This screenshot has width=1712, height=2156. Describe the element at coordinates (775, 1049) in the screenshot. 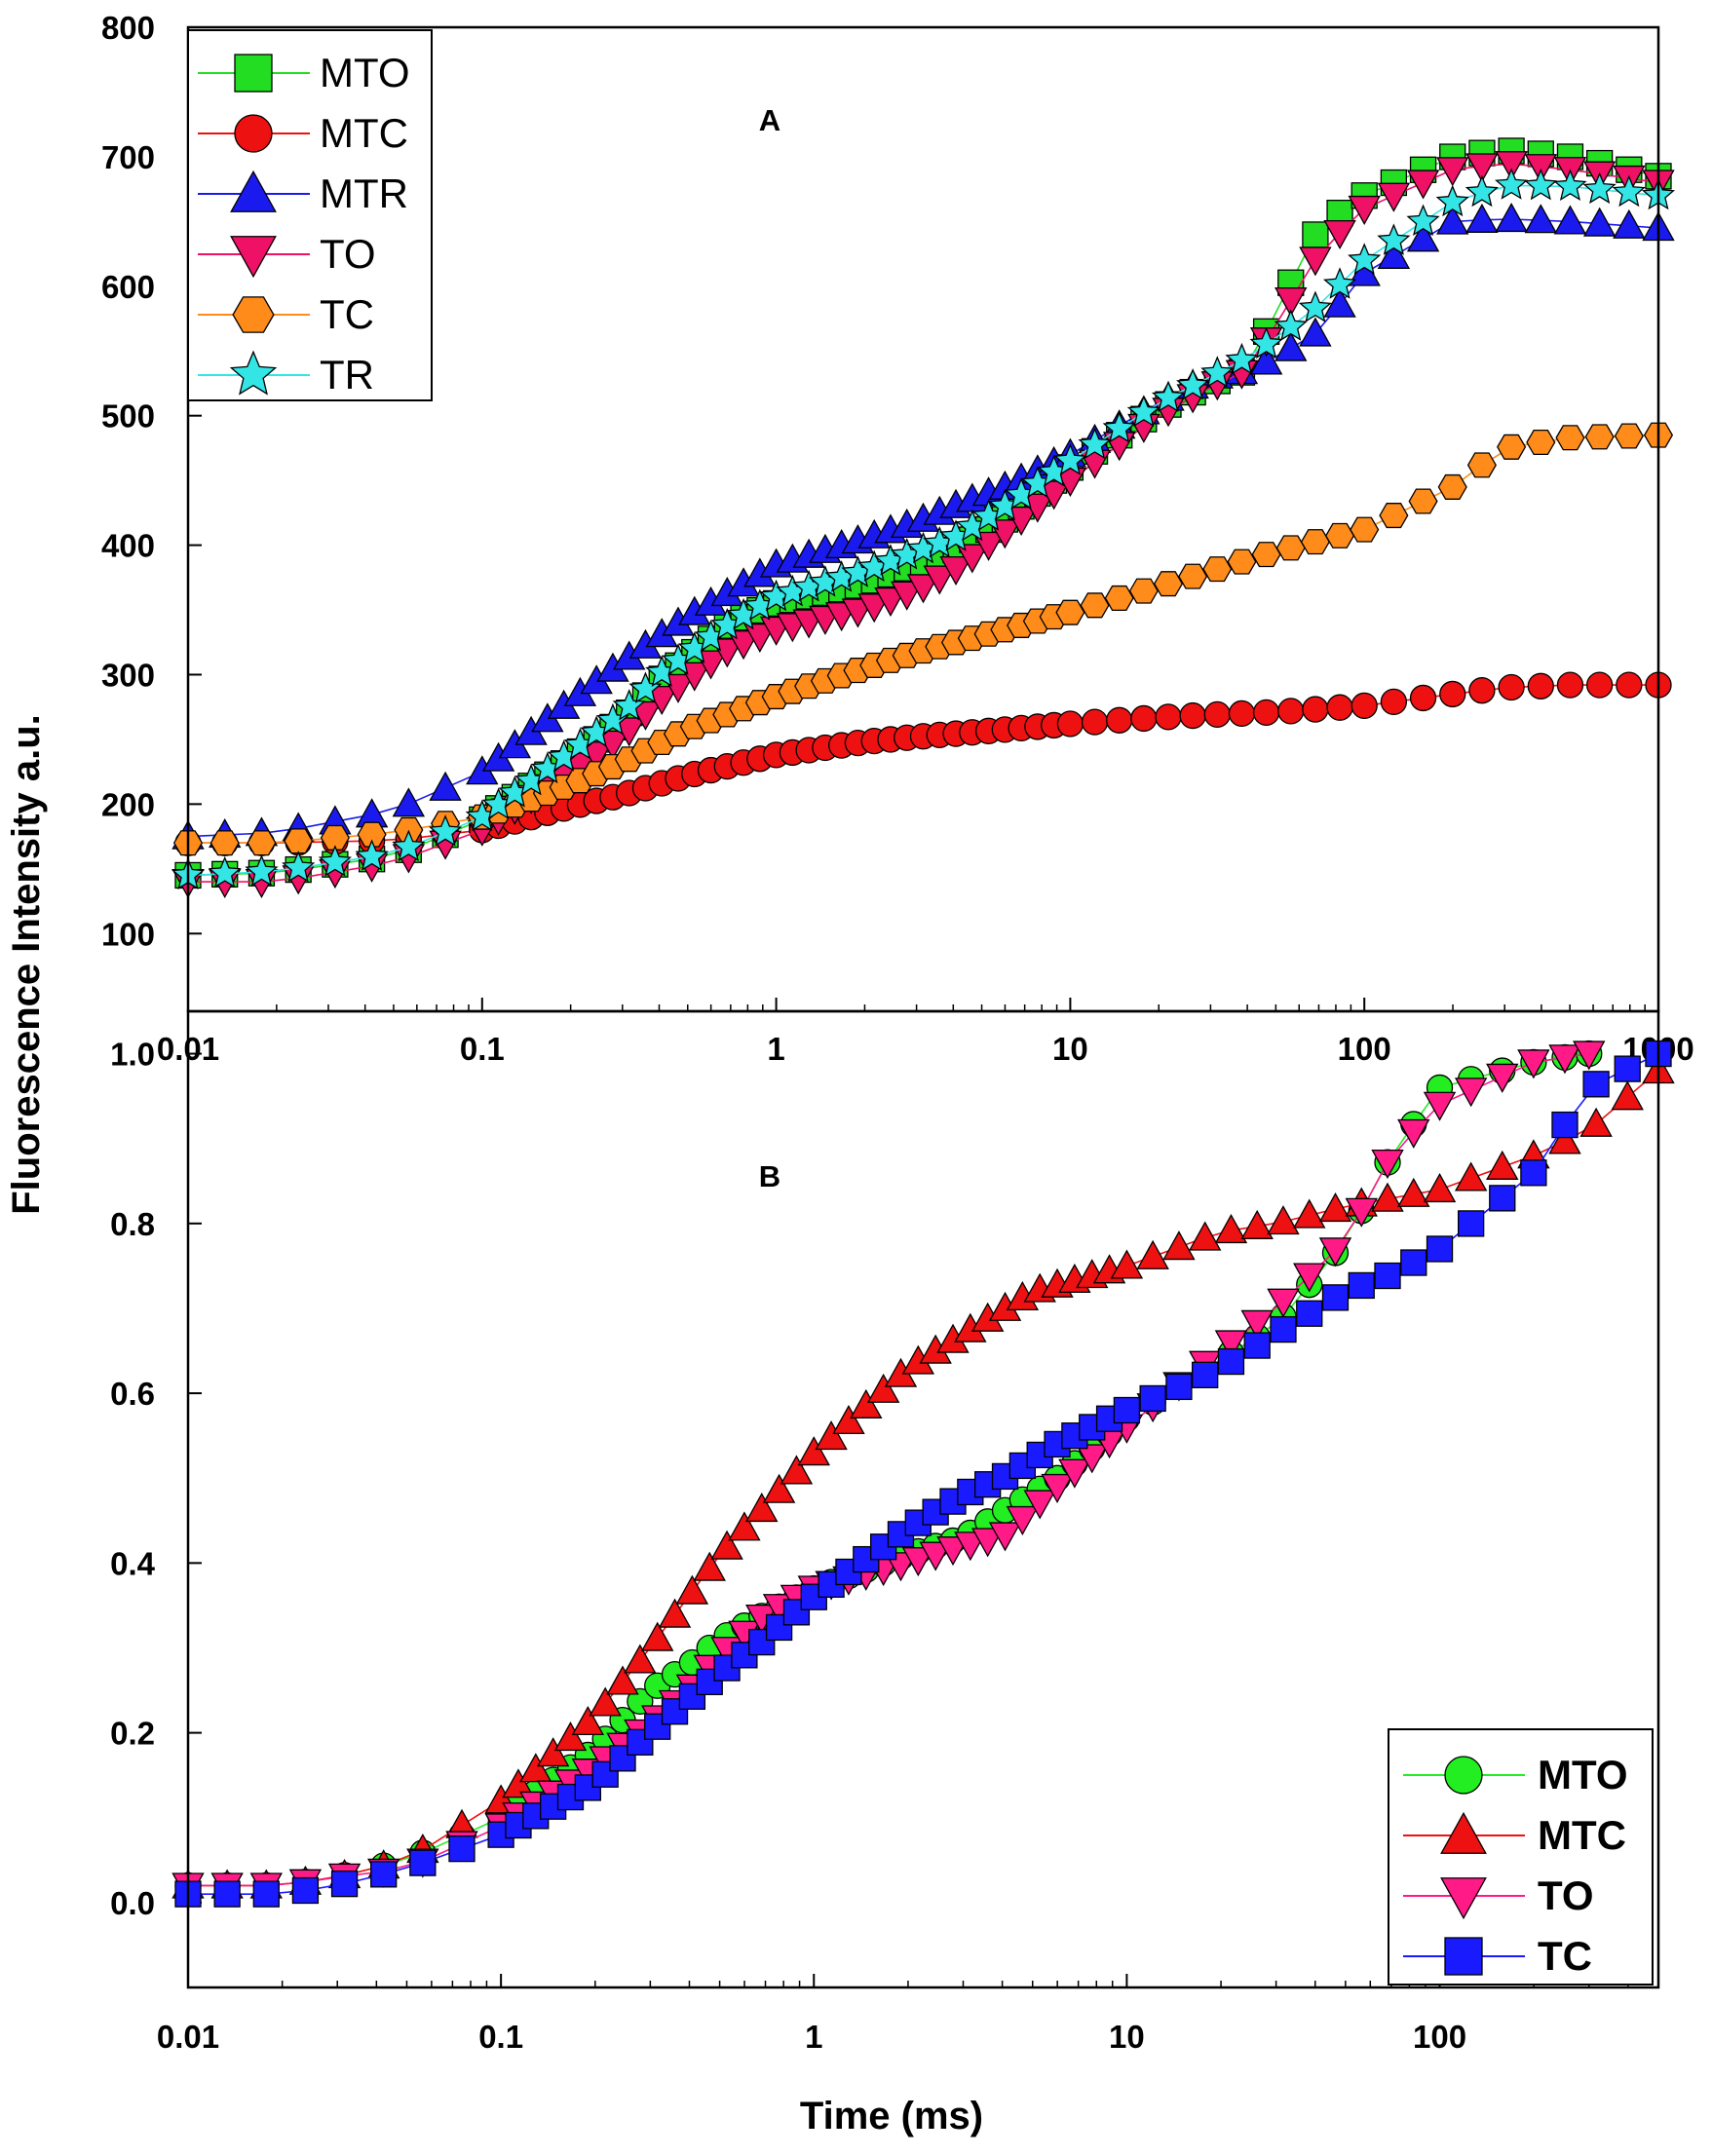

I see `x-tick-label: 1` at that location.